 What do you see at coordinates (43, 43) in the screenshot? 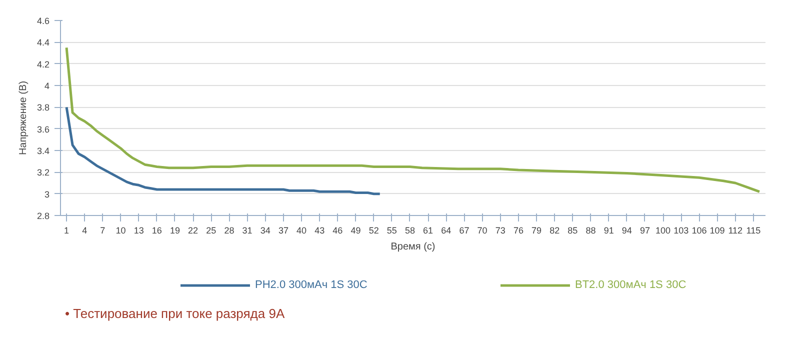
I see `y-tick-label: 4.4` at bounding box center [43, 43].